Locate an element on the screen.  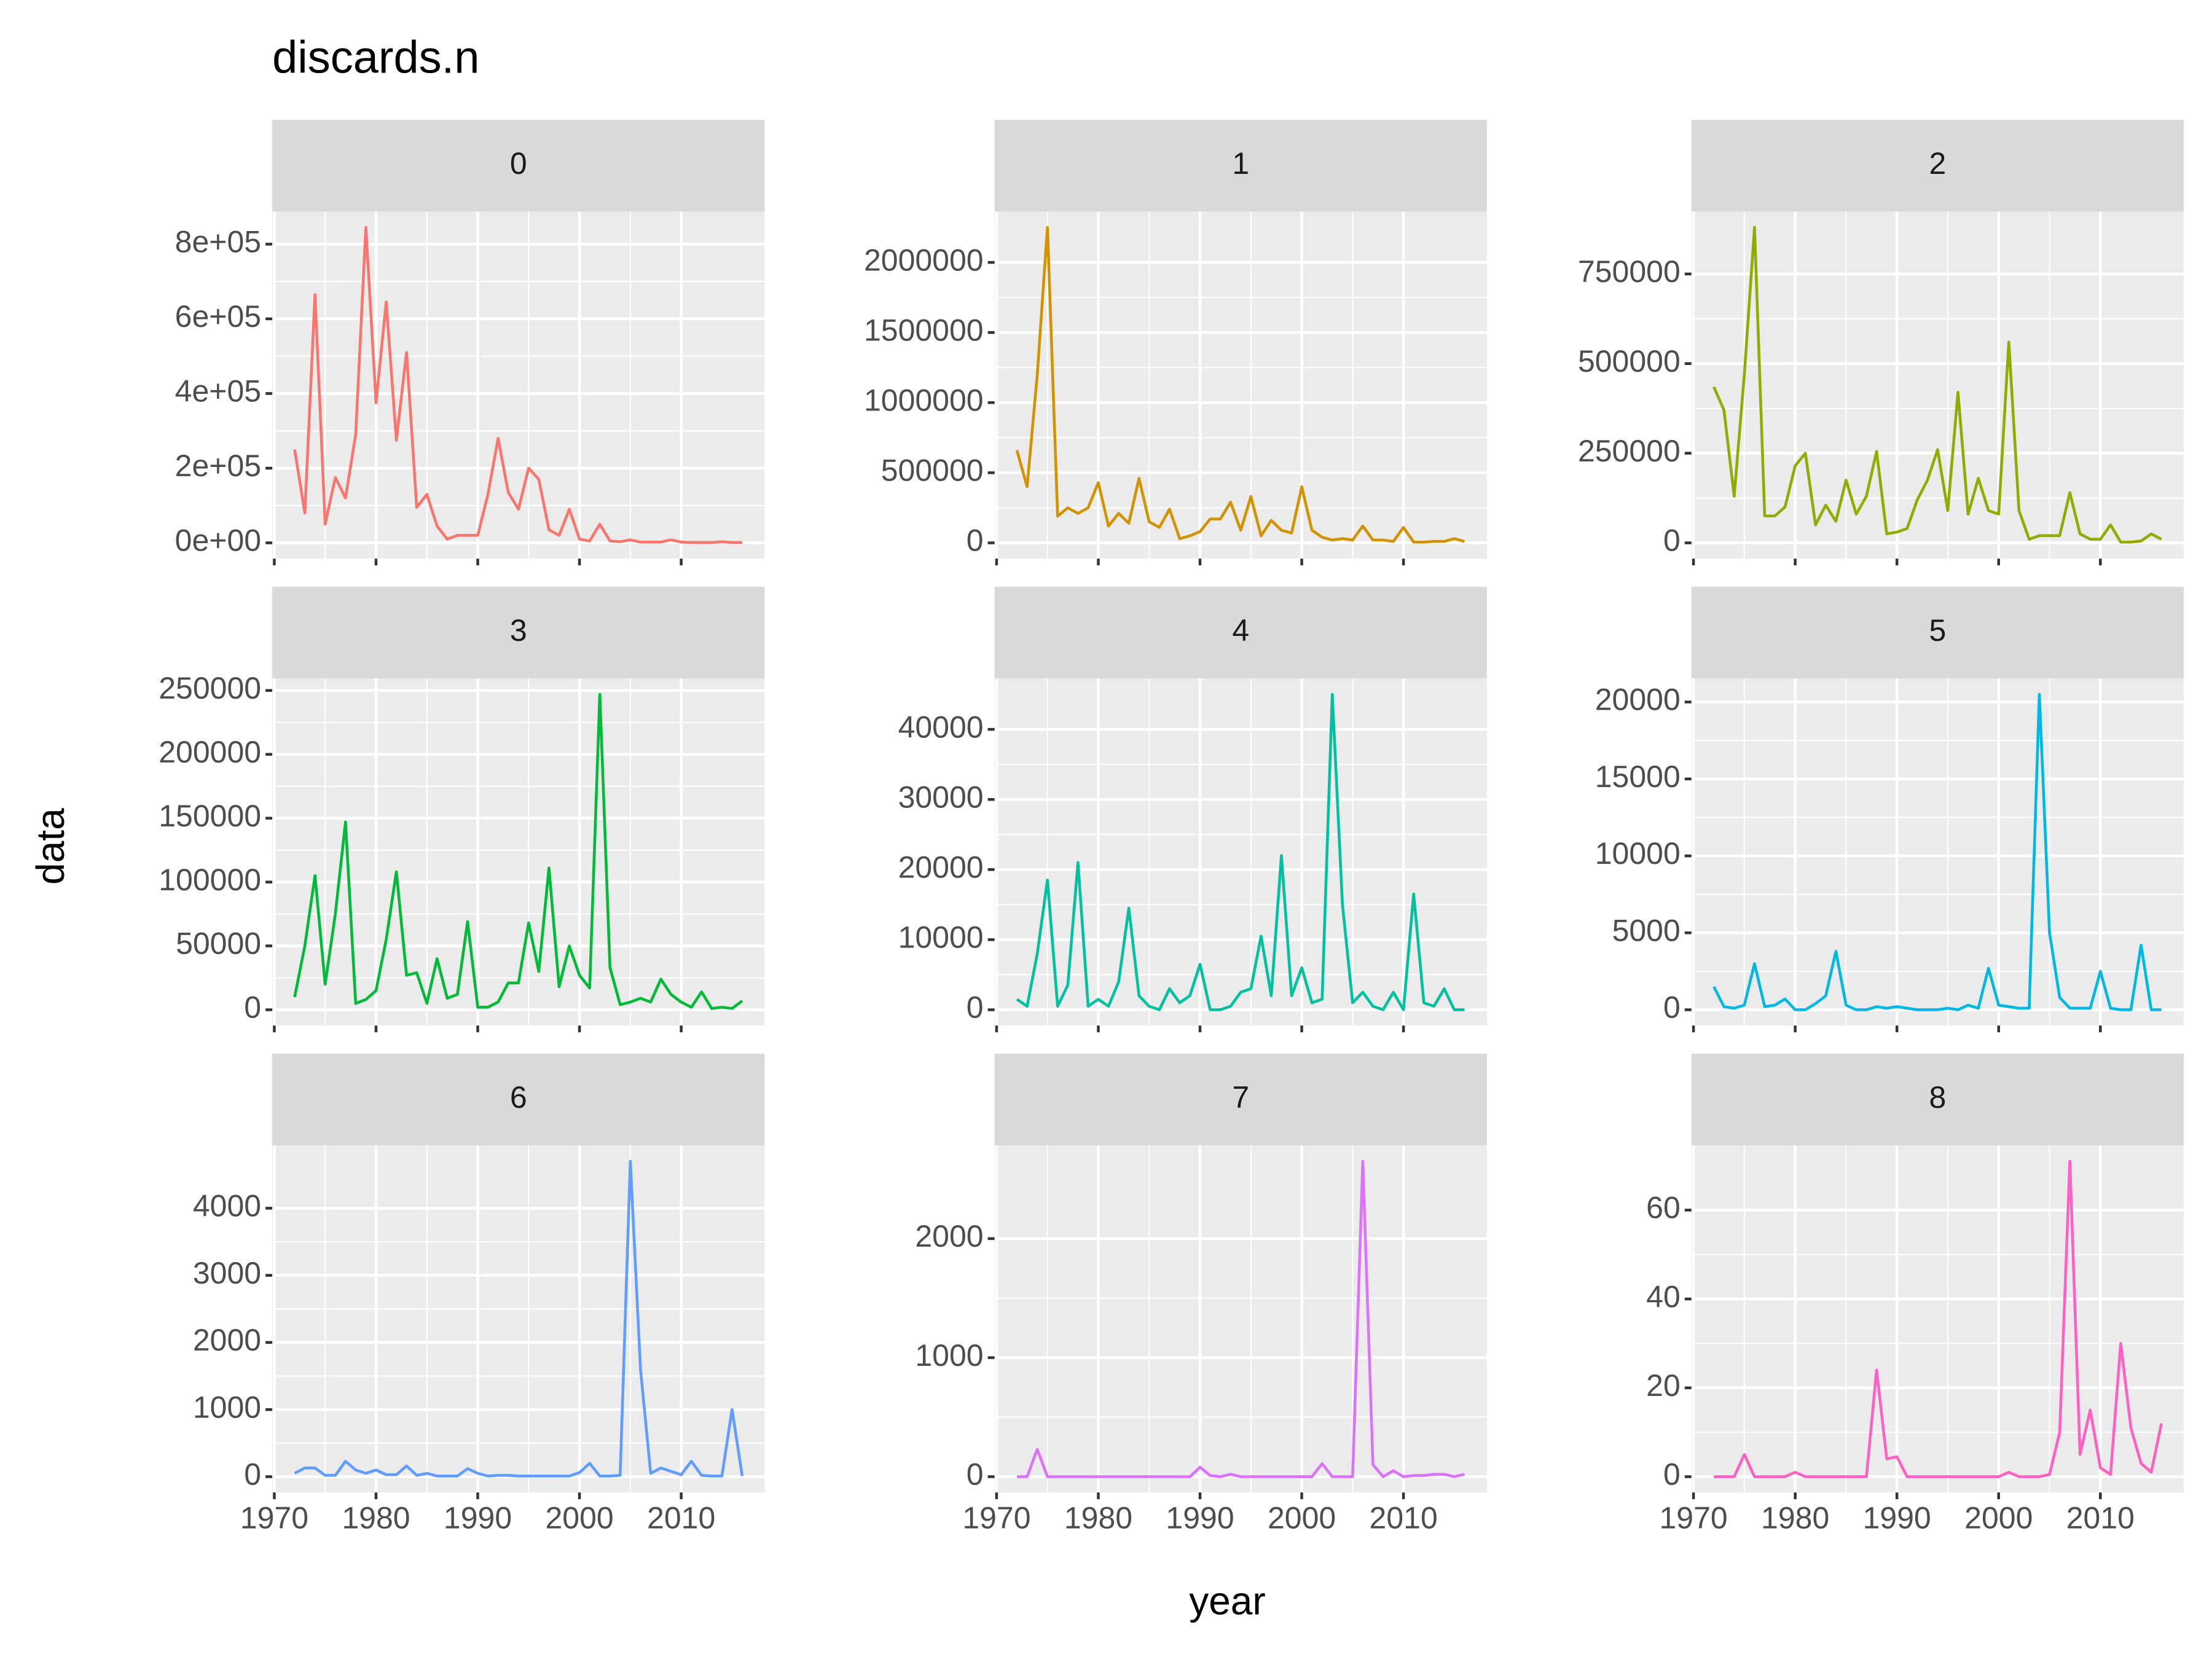
panel: 2 0 250000 500000 750000 is located at coordinates (1881, 343).